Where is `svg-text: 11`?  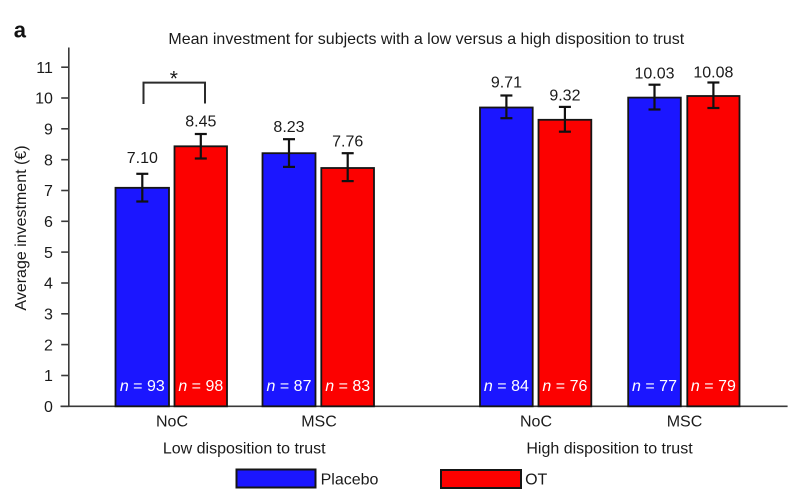
svg-text: 11 is located at coordinates (44, 68).